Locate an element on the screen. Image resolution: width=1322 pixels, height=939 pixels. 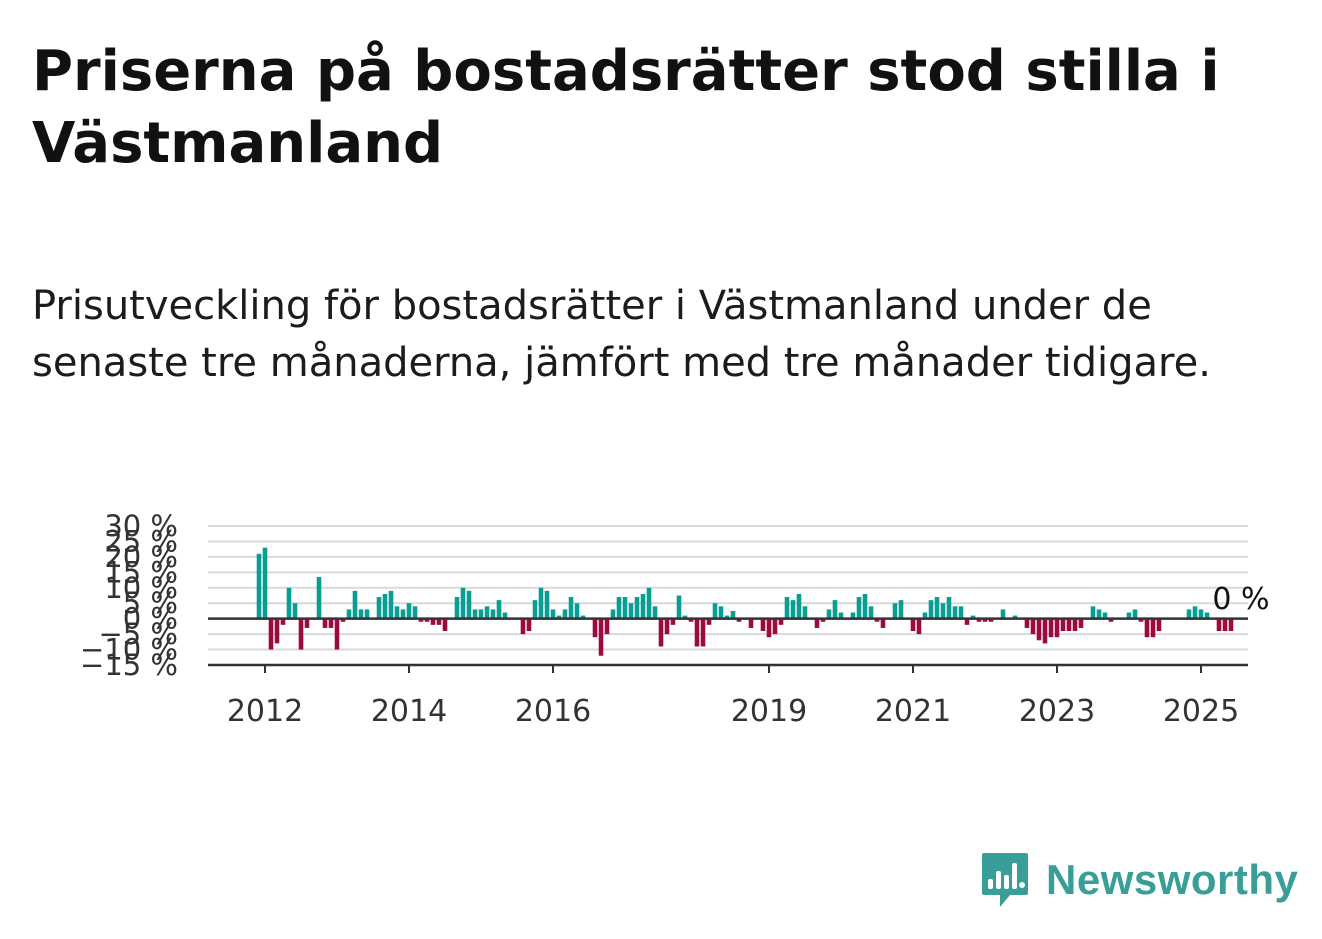
bar-series is located at coordinates (745, 601).